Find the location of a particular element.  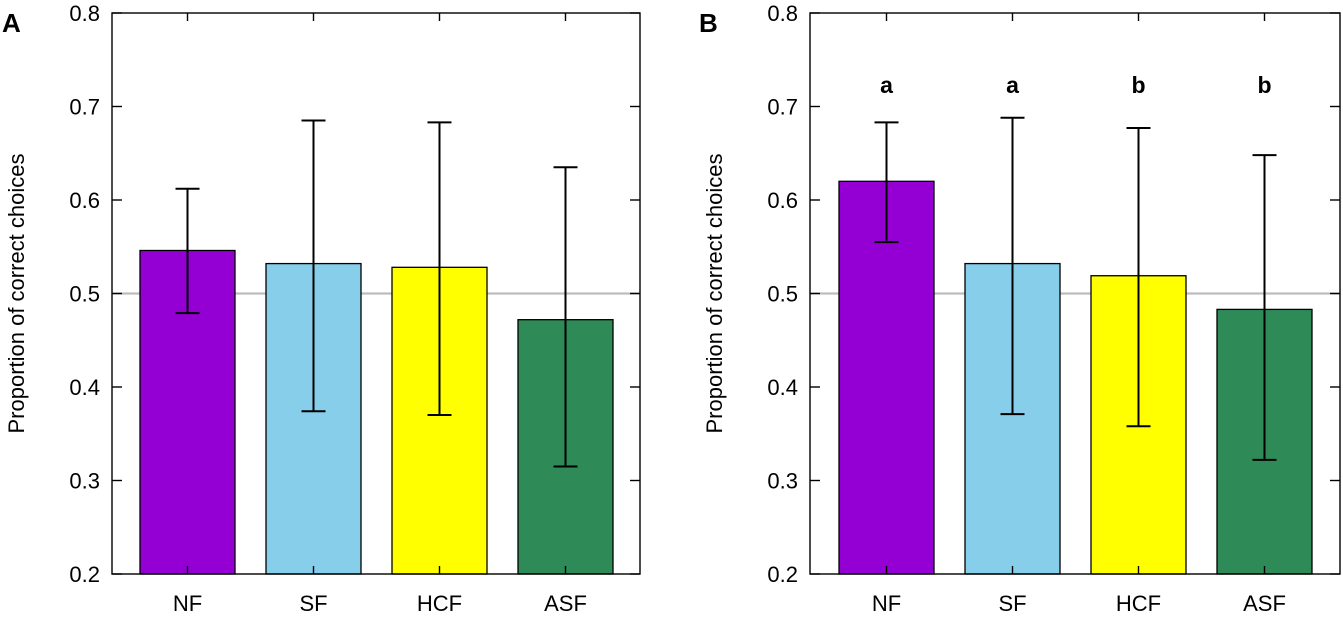

significance-label-asf: b is located at coordinates (1264, 85).